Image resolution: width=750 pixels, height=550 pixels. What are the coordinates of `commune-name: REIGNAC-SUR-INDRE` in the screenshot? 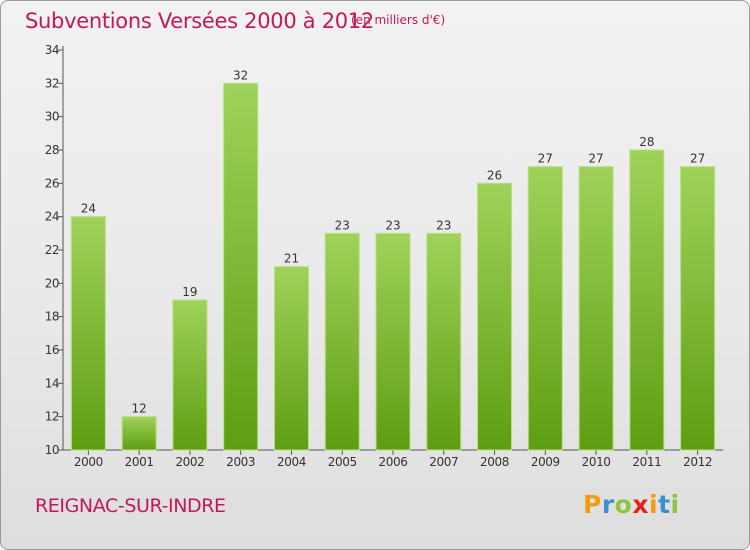 It's located at (130, 506).